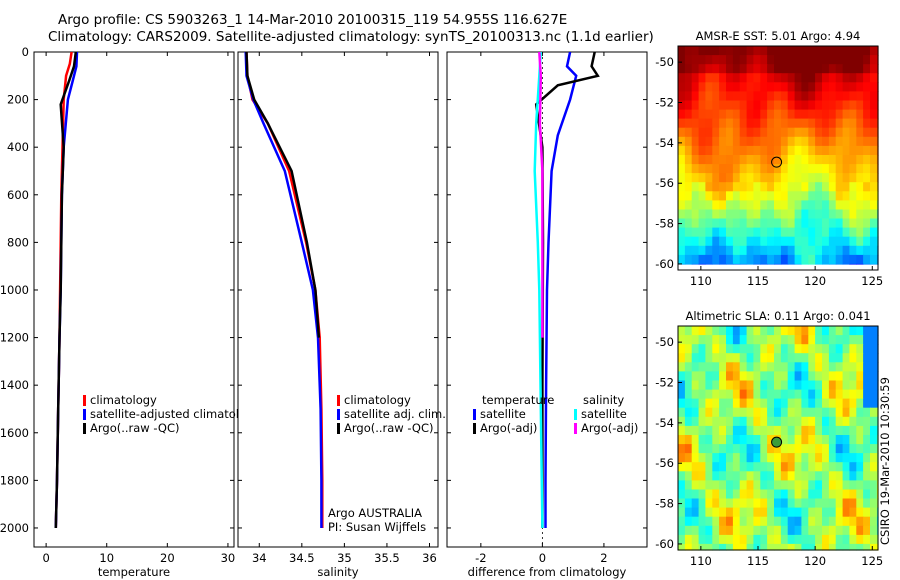 The height and width of the screenshot is (580, 900). What do you see at coordinates (664, 463) in the screenshot?
I see `y-tick-label: -56` at bounding box center [664, 463].